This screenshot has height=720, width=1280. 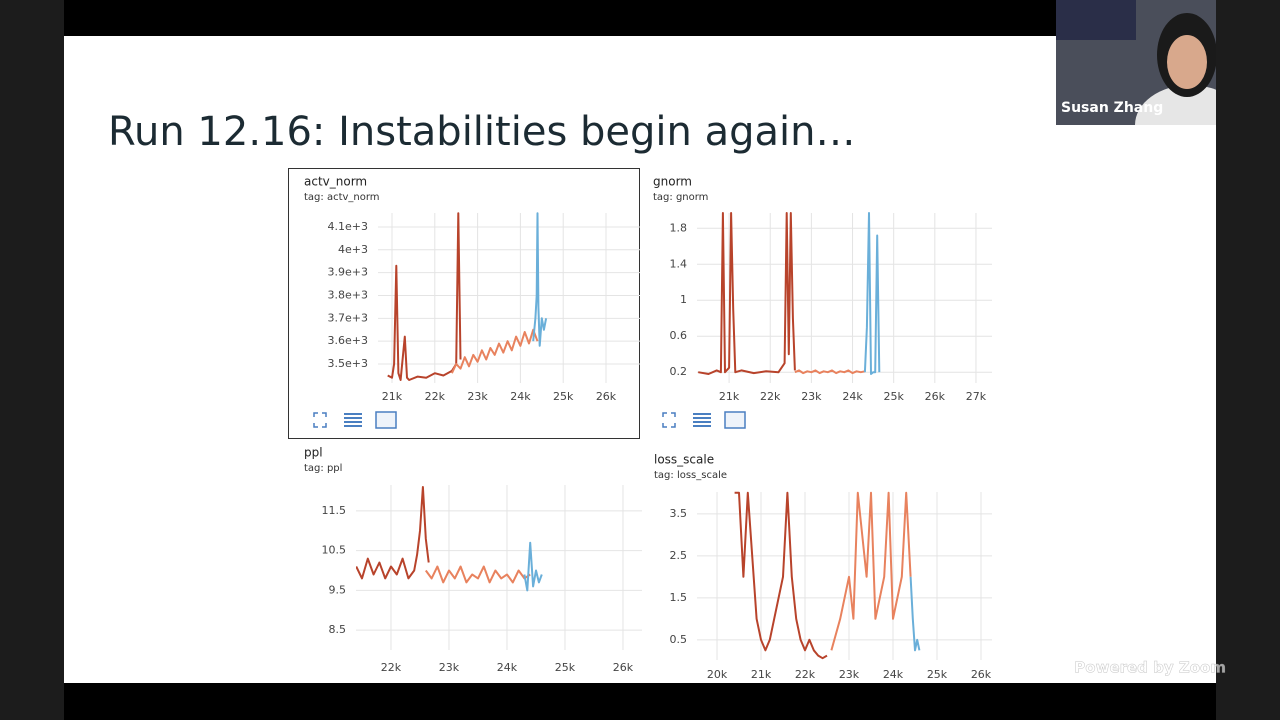 I want to click on y-tick-label: 3.5e+3, so click(x=348, y=363).